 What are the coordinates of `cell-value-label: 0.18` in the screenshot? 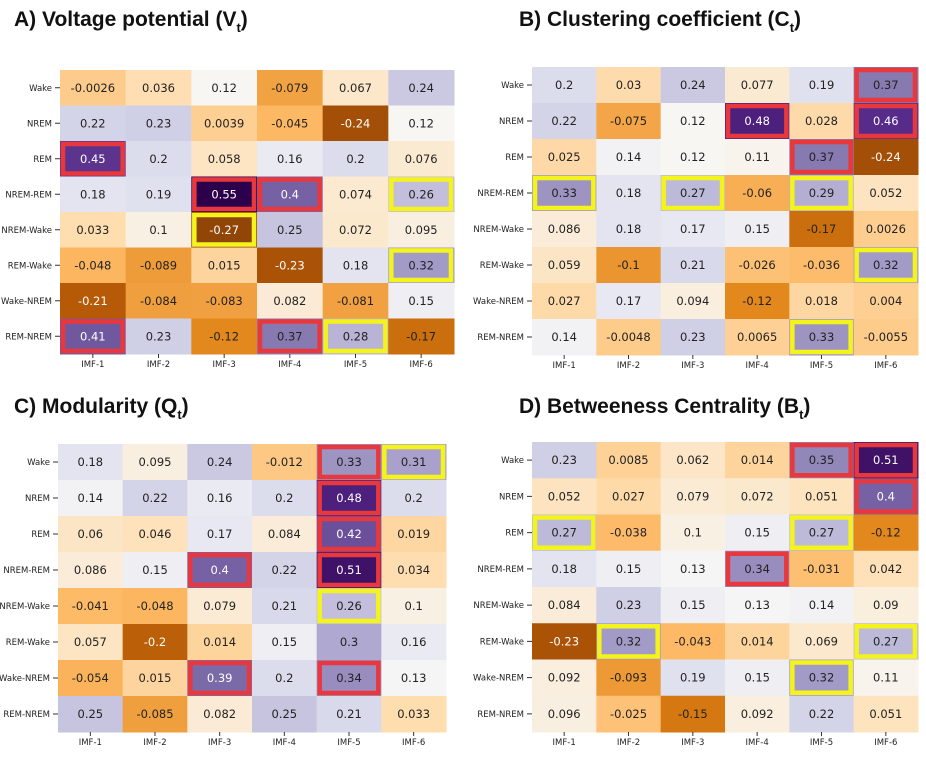 It's located at (93, 194).